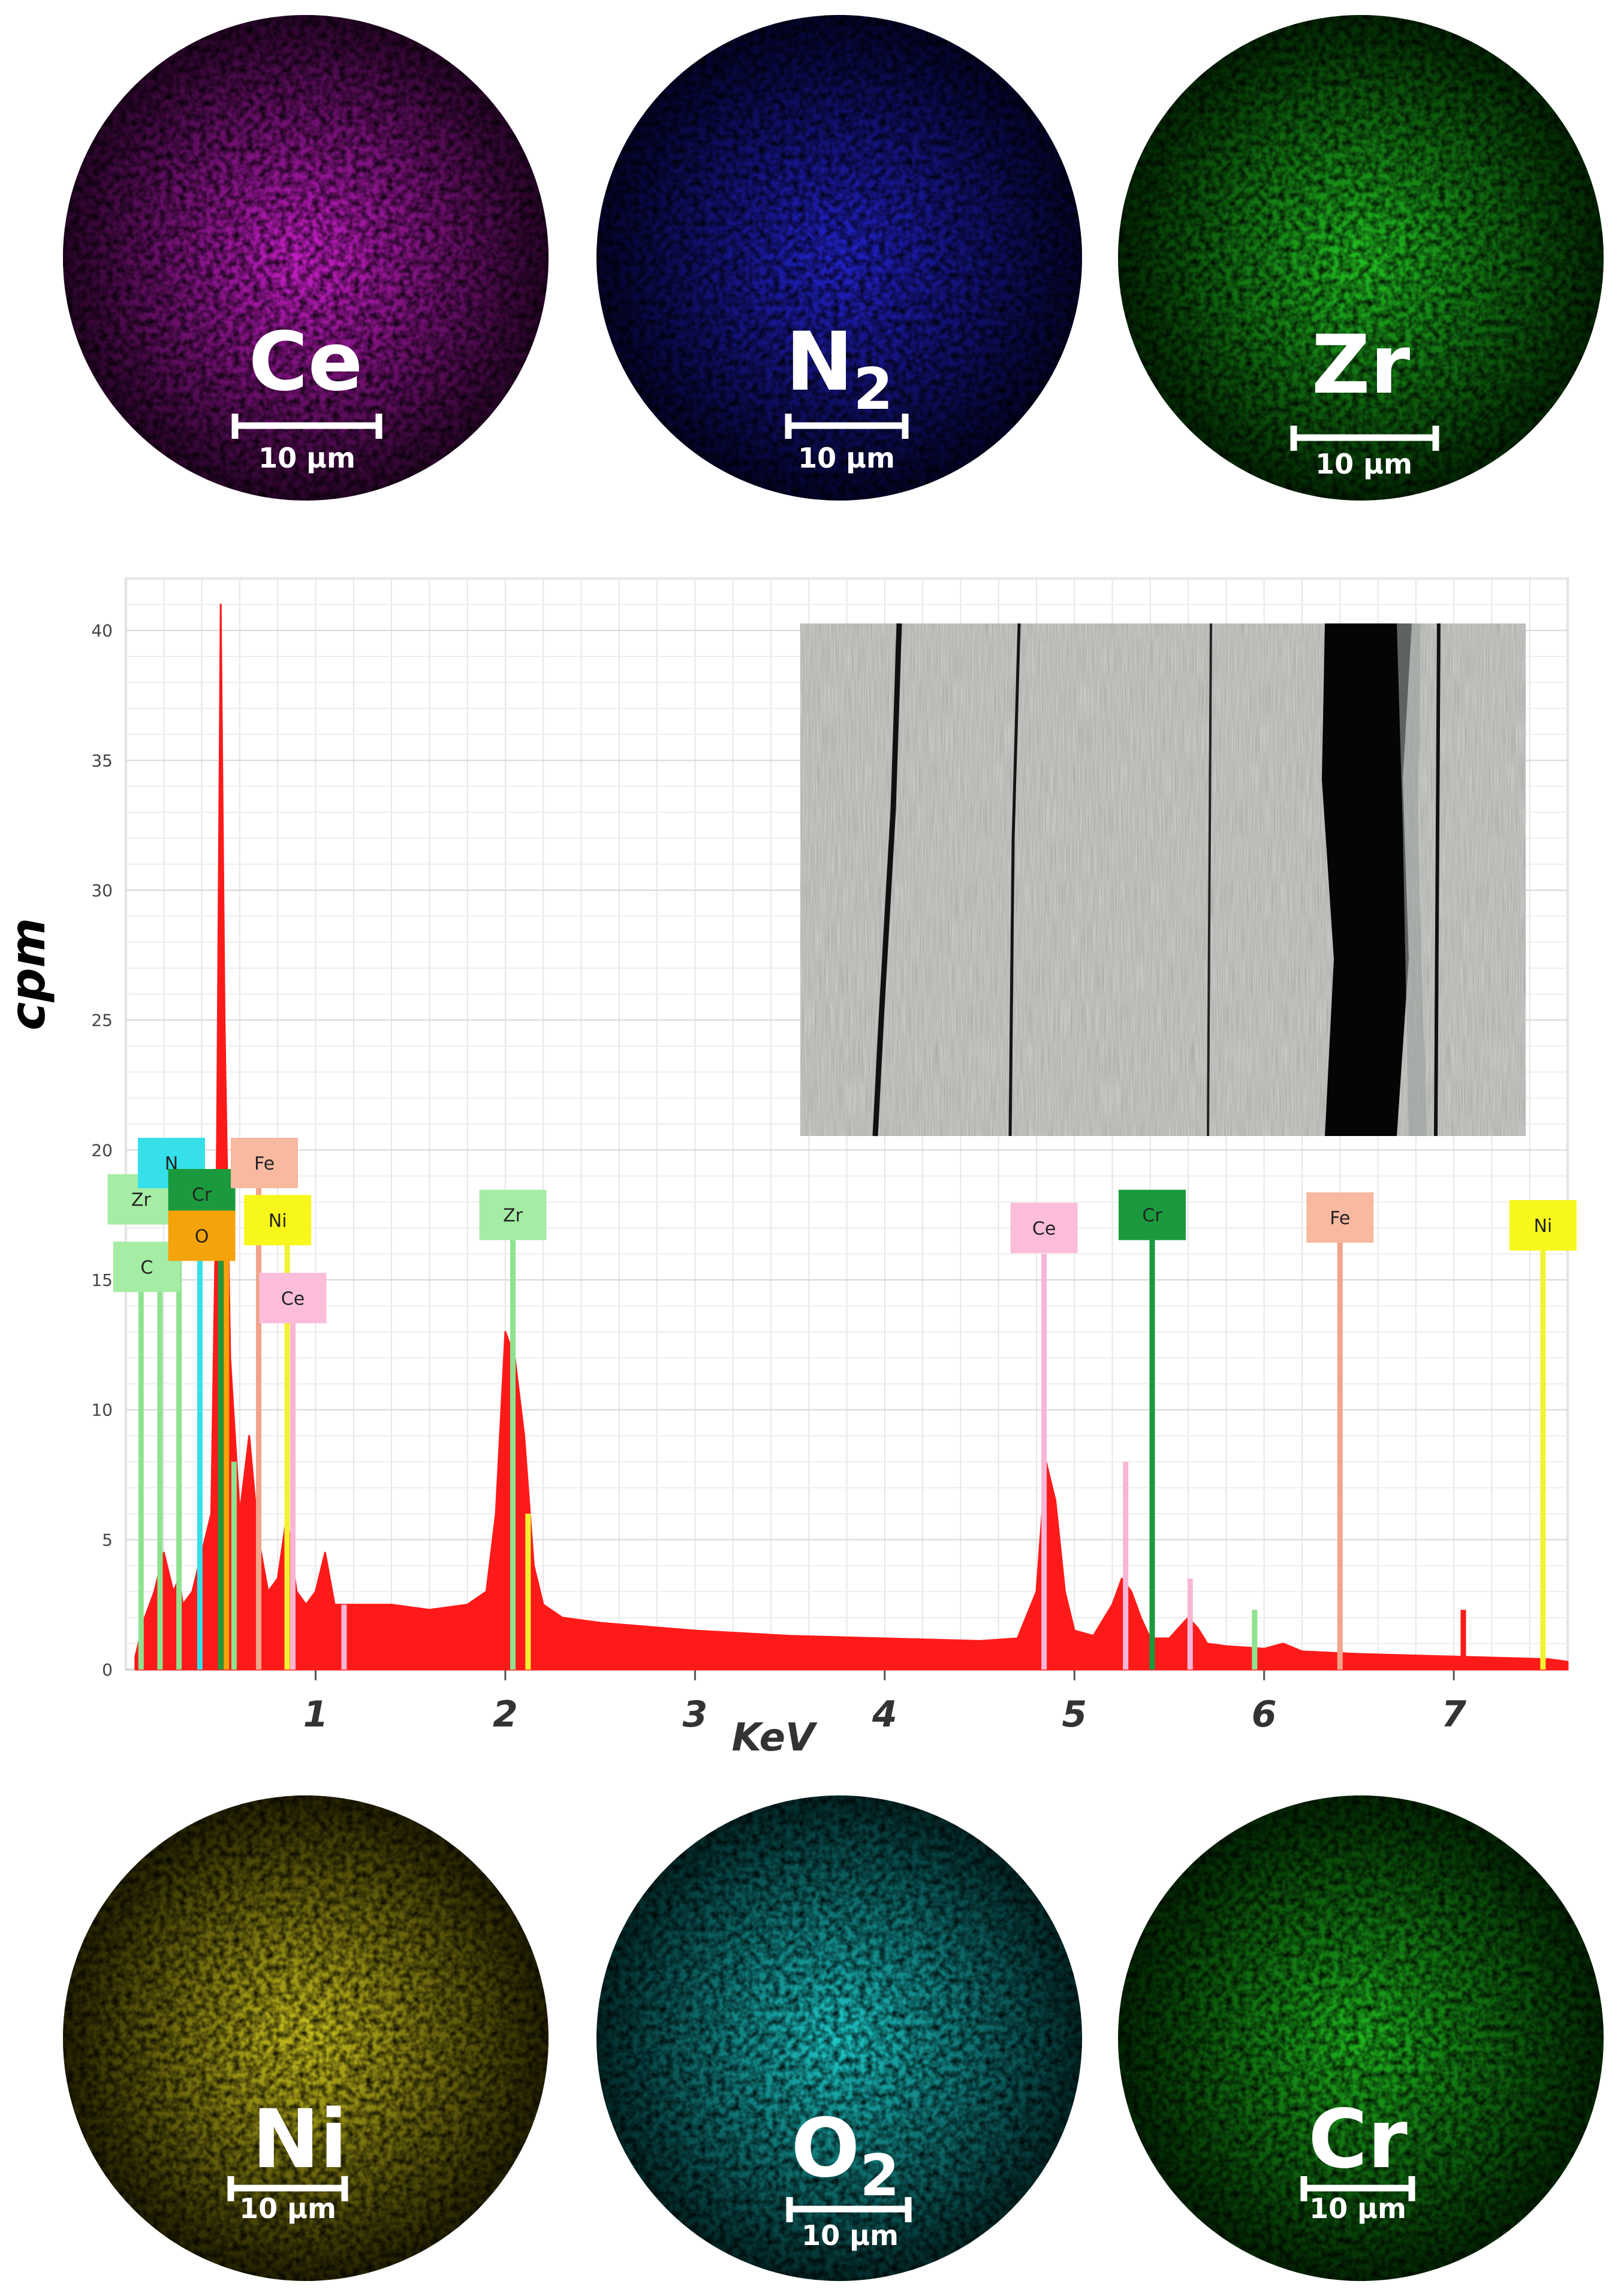  What do you see at coordinates (102, 890) in the screenshot?
I see `y-tick-label: 30` at bounding box center [102, 890].